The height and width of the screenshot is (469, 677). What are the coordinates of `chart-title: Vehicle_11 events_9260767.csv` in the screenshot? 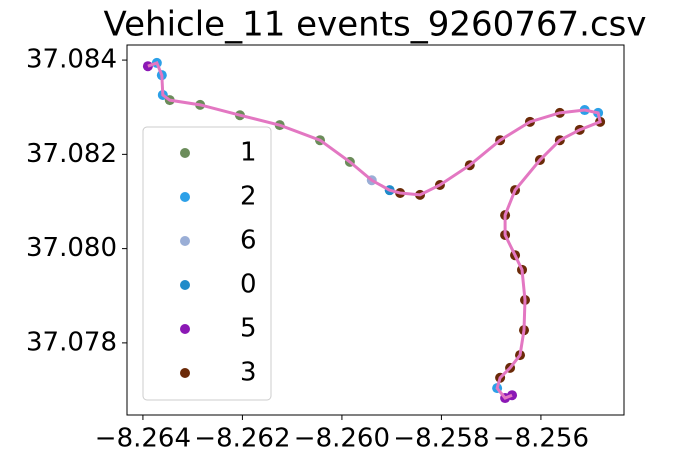 It's located at (375, 25).